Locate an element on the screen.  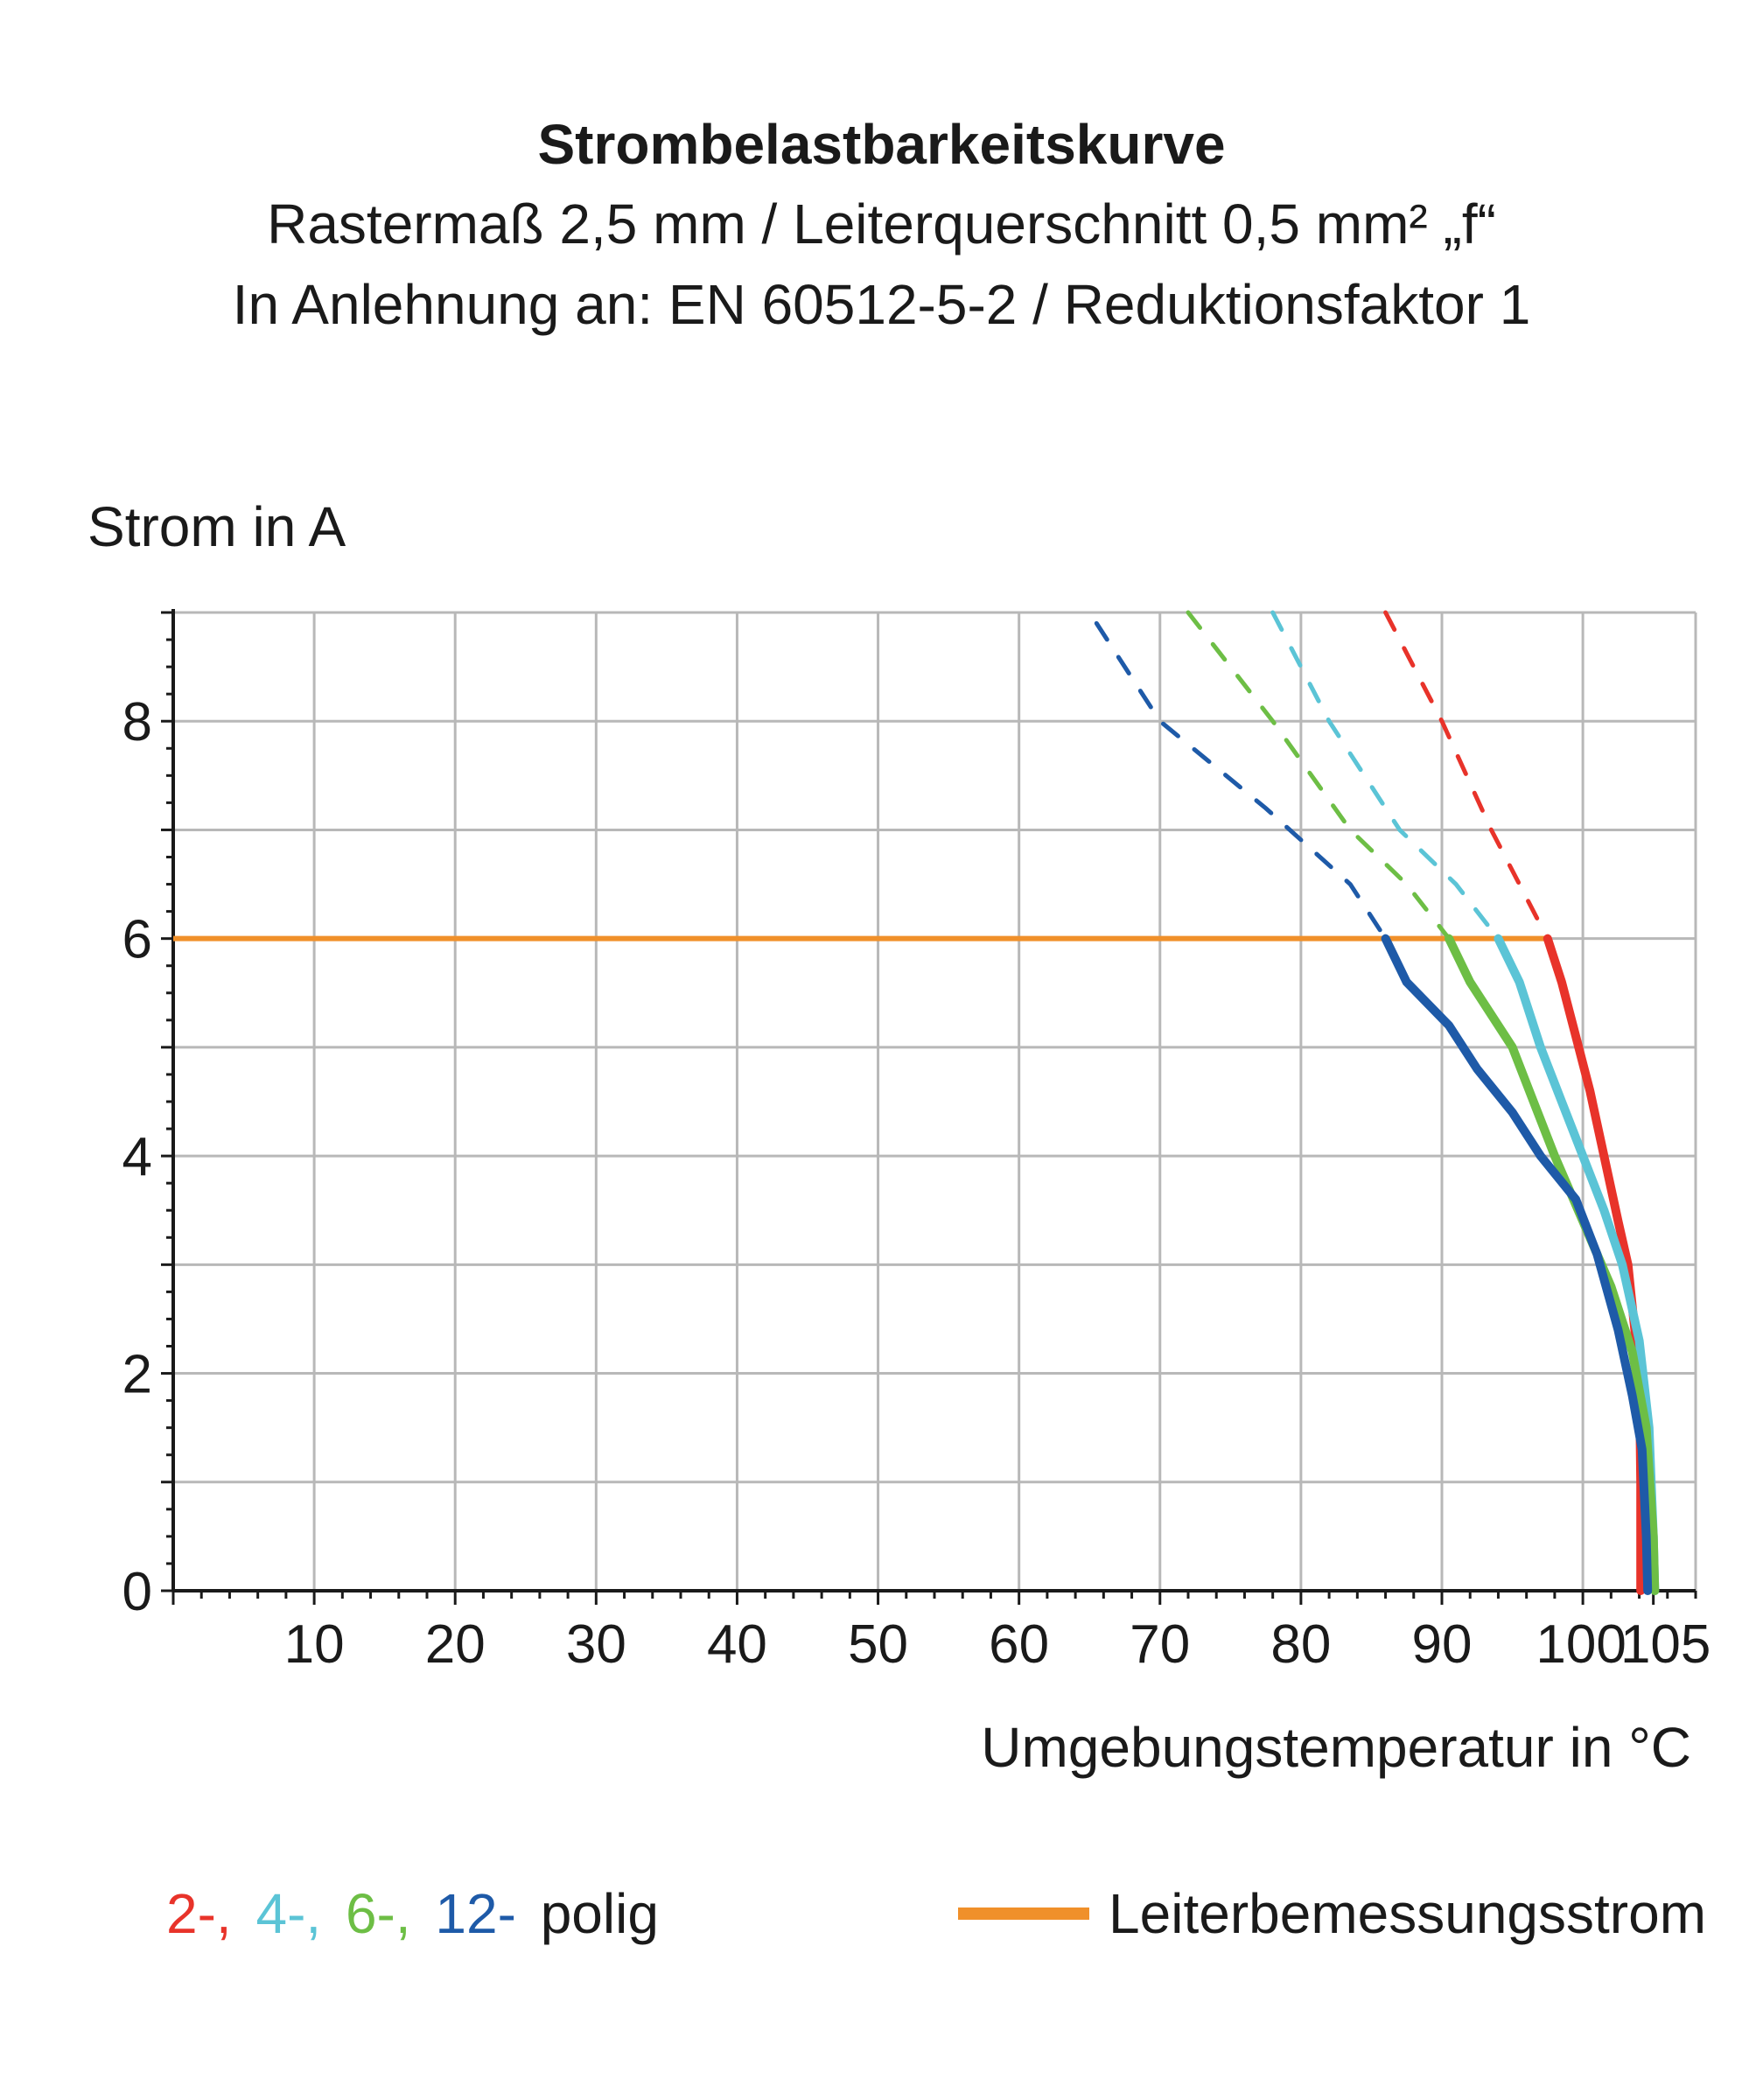
y-tick-label: 0 is located at coordinates (137, 1592).